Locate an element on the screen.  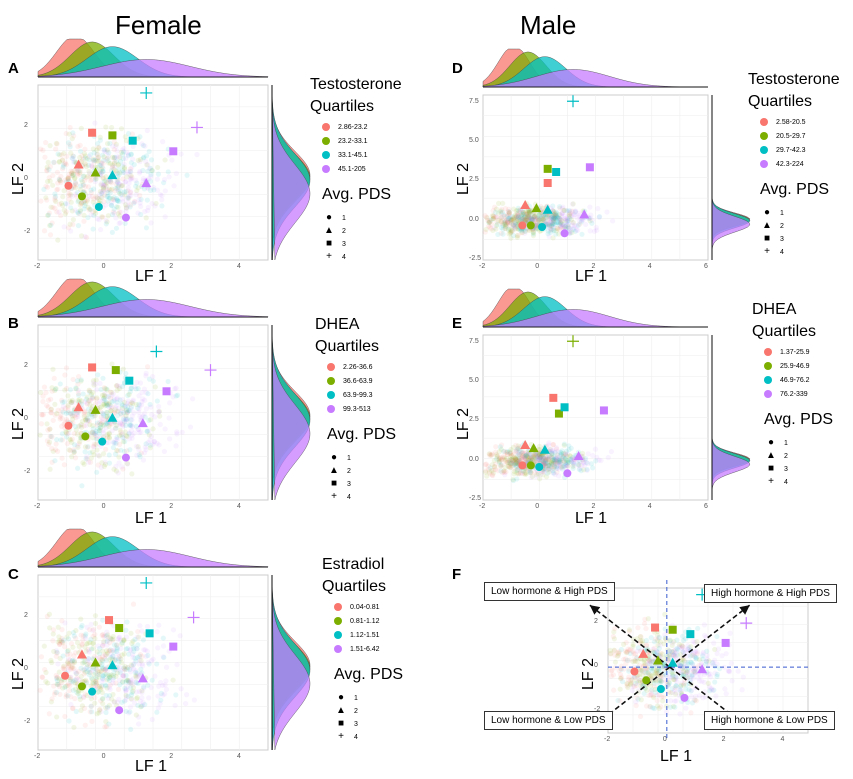
density-top-q3 is located at coordinates (152, 62).